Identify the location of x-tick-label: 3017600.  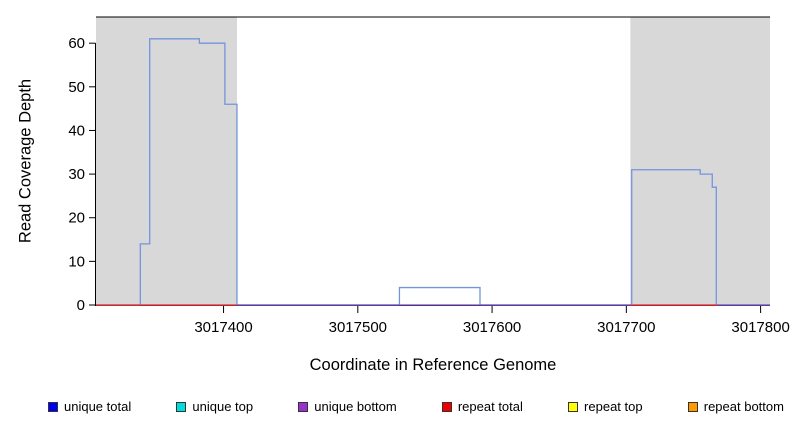
(492, 327).